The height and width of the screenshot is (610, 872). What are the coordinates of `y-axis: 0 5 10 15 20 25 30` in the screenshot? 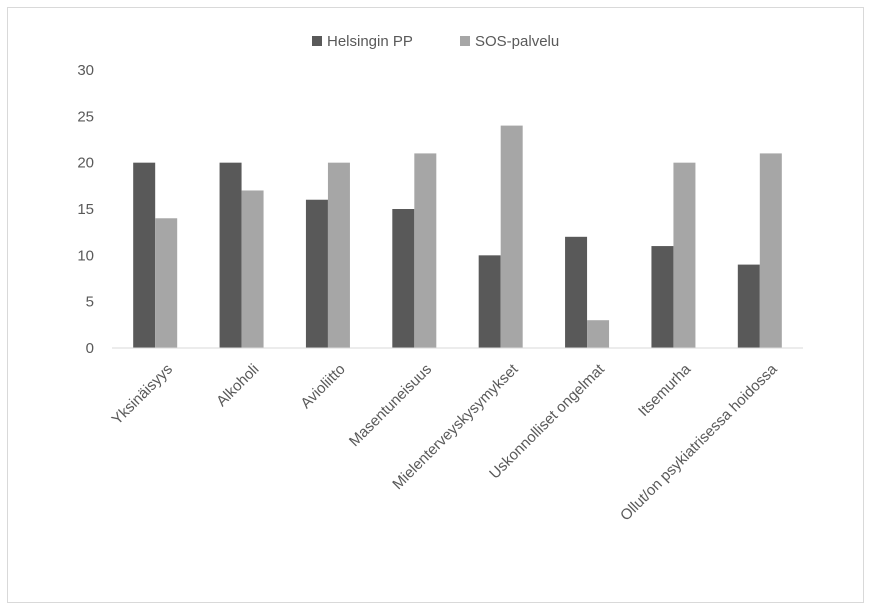 It's located at (85, 209).